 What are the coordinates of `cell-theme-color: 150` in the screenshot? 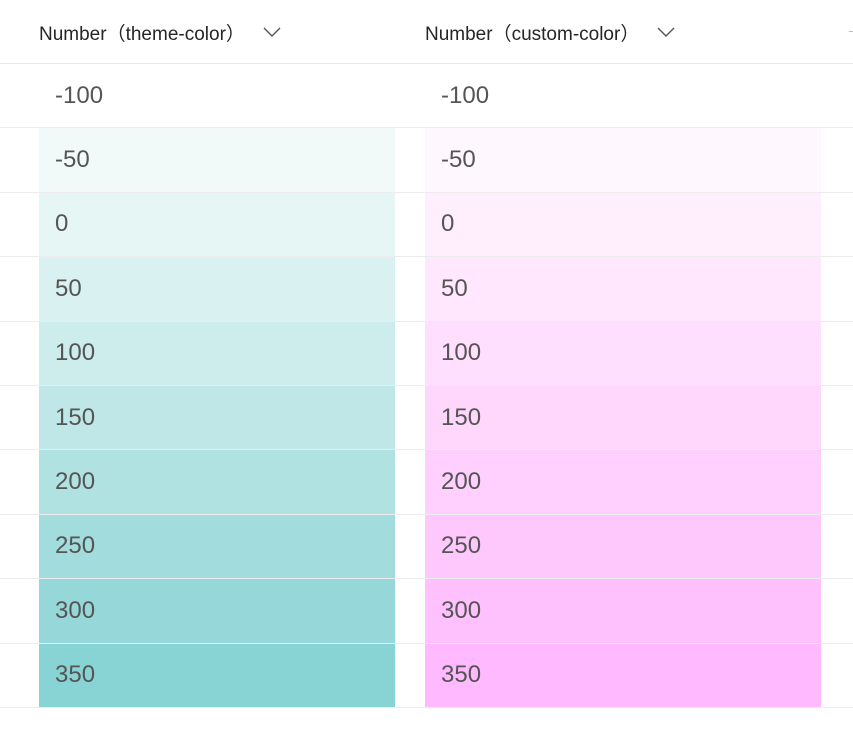 It's located at (217, 417).